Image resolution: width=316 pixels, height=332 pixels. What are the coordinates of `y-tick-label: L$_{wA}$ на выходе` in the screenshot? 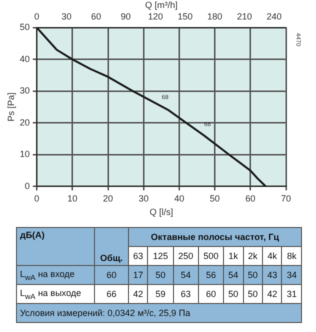 It's located at (55, 294).